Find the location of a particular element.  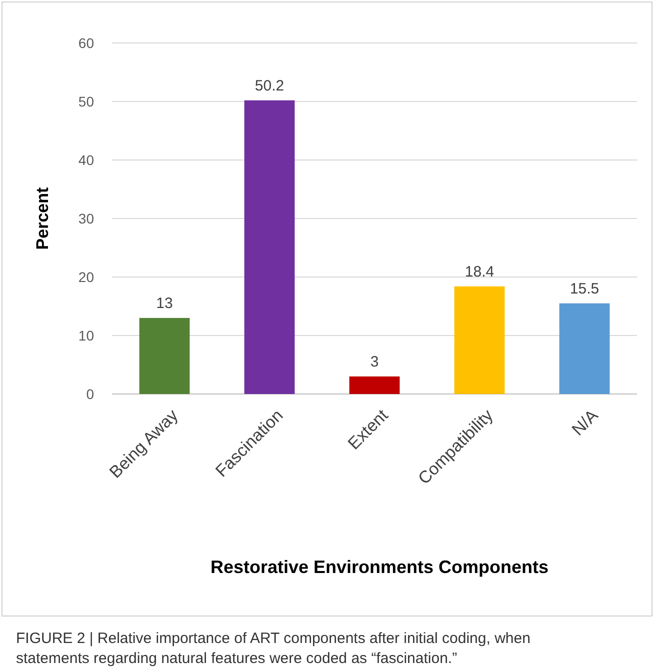

y-axis-title: Percent is located at coordinates (42, 218).